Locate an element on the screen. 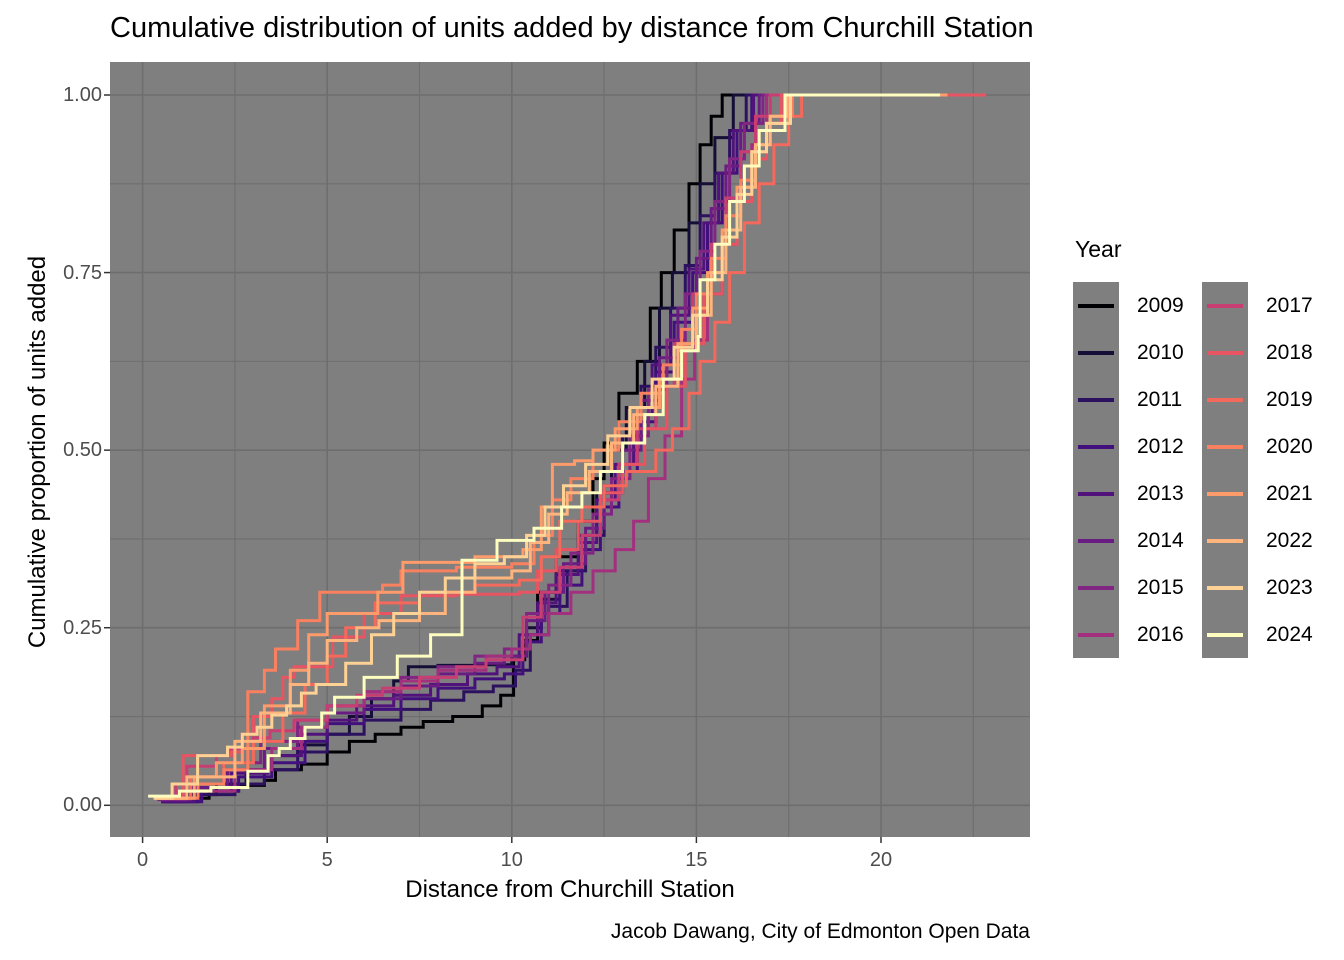 This screenshot has width=1344, height=960. x-tick-label: 15 is located at coordinates (696, 860).